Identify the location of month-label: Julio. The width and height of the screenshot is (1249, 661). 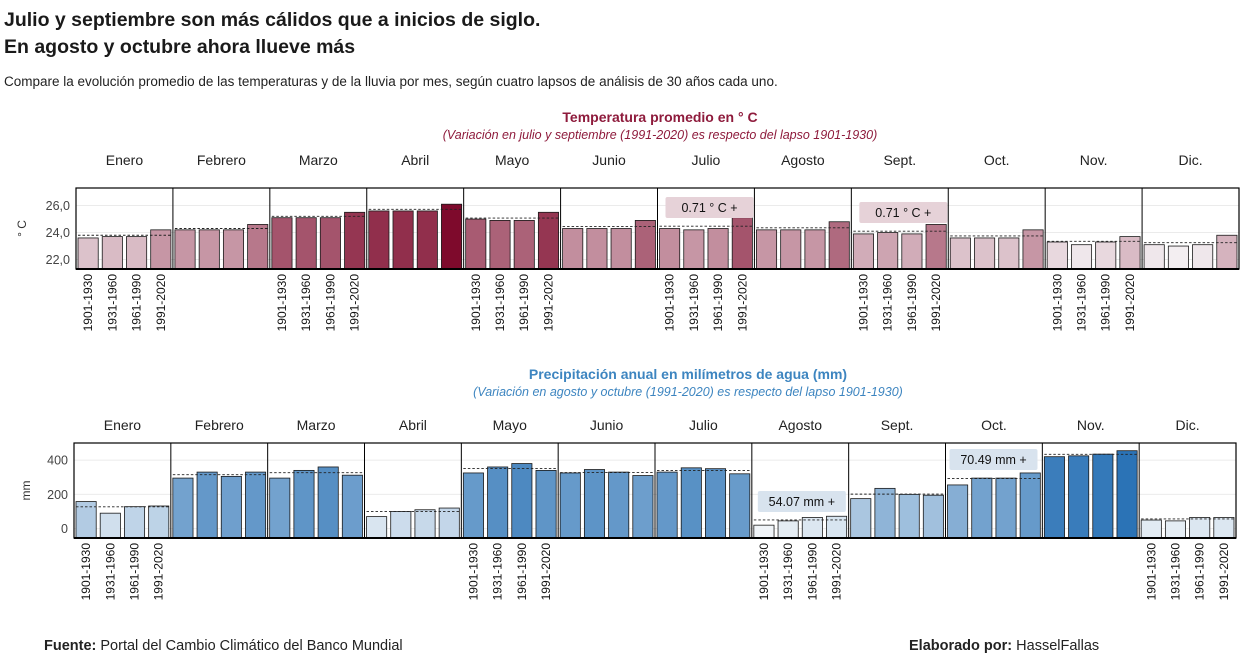
(706, 160).